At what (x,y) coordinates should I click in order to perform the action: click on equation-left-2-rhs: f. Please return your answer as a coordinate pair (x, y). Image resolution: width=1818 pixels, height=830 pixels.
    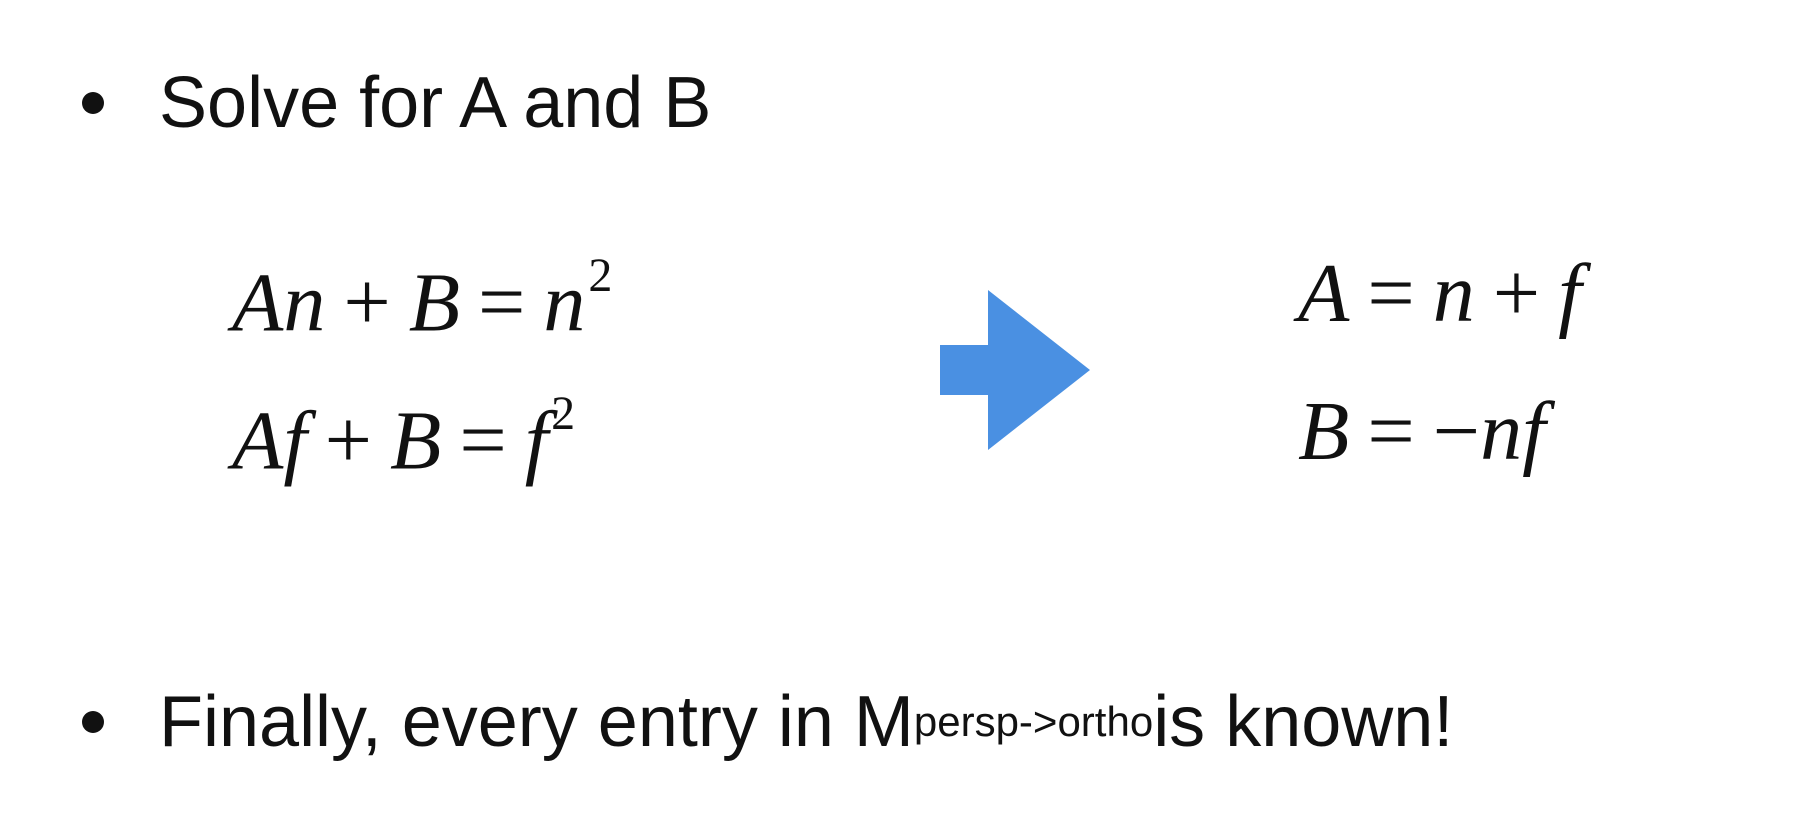
    Looking at the image, I should click on (536, 441).